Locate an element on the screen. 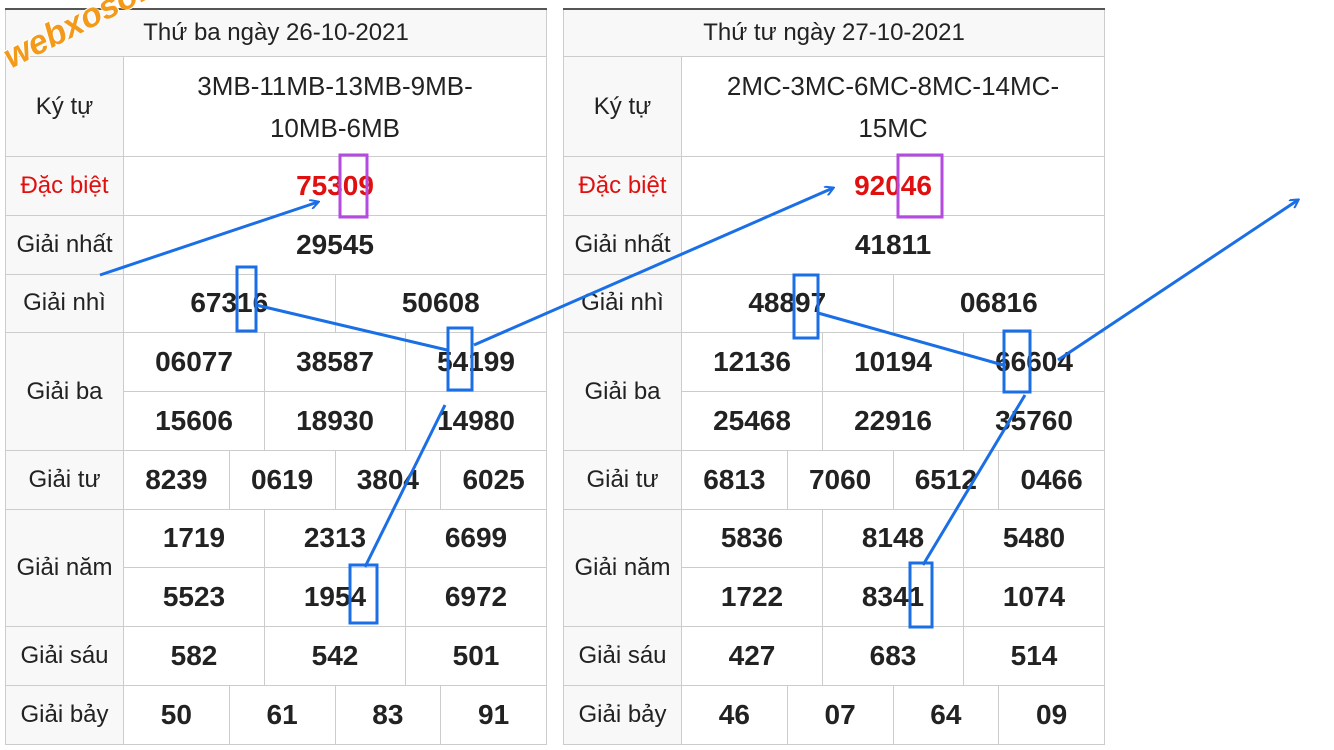 This screenshot has height=750, width=1334. prize-number: 427 is located at coordinates (752, 656).